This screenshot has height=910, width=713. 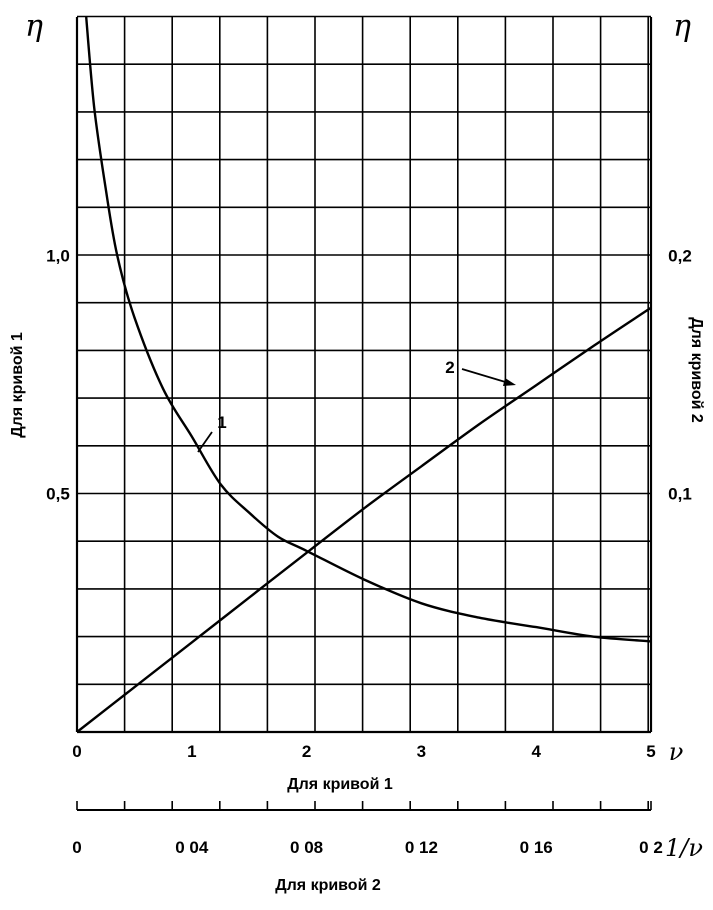 I want to click on left-axis-label: Для кривой 1, so click(x=17, y=385).